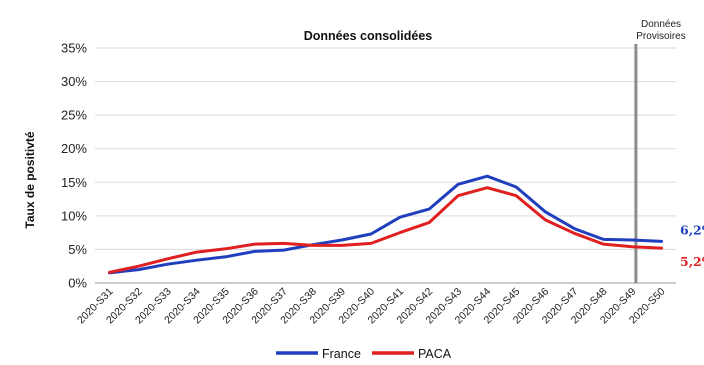 This screenshot has width=704, height=365. Describe the element at coordinates (74, 166) in the screenshot. I see `y-axis-ticks: 0% 5% 10% 15% 20% 25% 30% 35%` at that location.